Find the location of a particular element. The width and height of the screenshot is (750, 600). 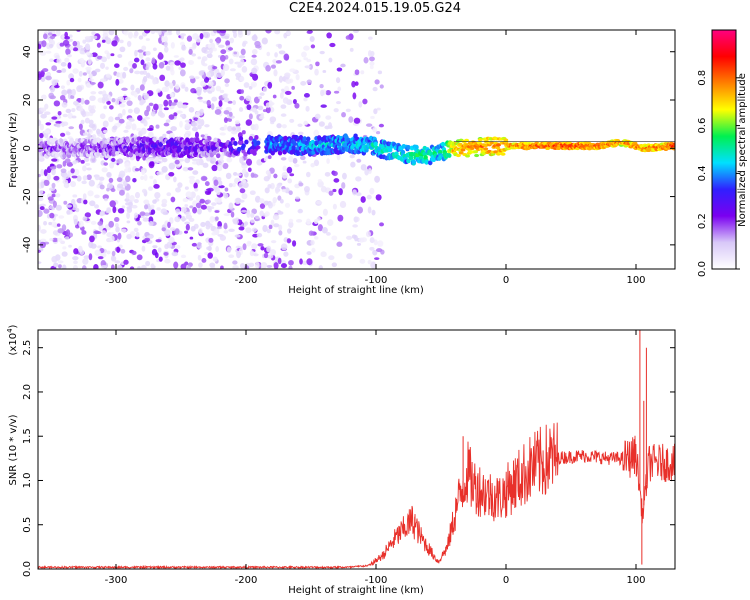

snr-y-scale: (x104) is located at coordinates (12, 339).